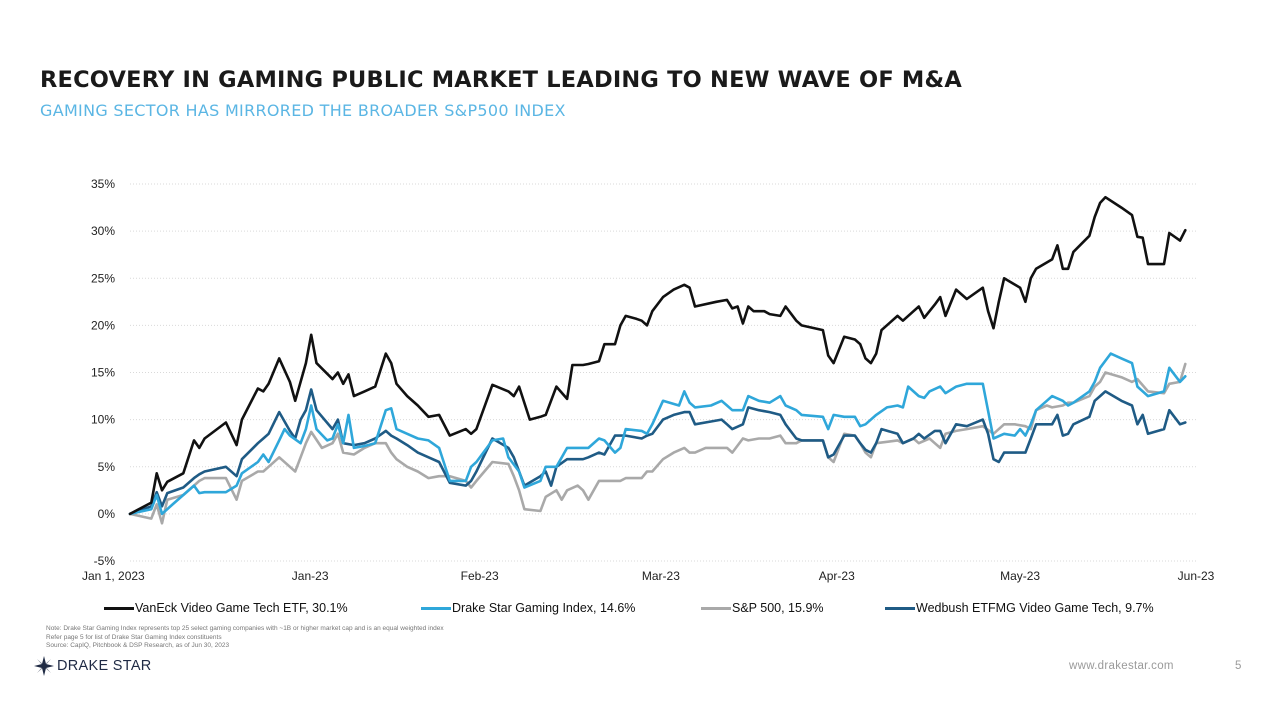  I want to click on y-tick-label: 5%, so click(107, 467).